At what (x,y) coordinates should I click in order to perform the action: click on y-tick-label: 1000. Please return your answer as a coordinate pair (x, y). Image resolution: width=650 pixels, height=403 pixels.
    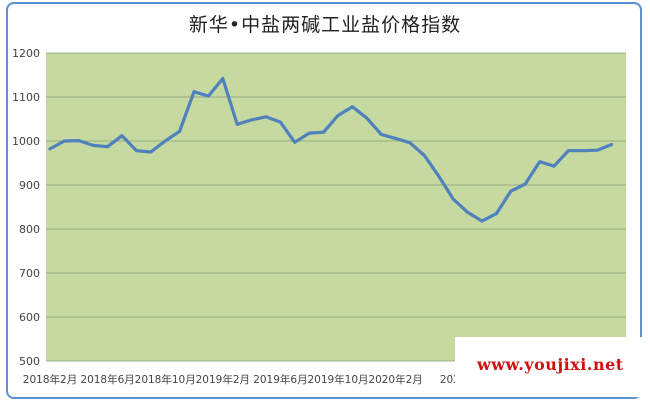
    Looking at the image, I should click on (26, 141).